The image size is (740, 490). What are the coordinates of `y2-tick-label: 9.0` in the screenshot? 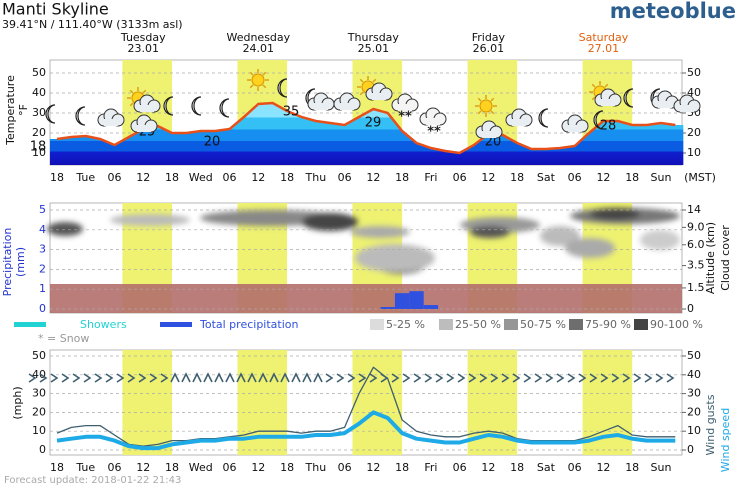 It's located at (696, 226).